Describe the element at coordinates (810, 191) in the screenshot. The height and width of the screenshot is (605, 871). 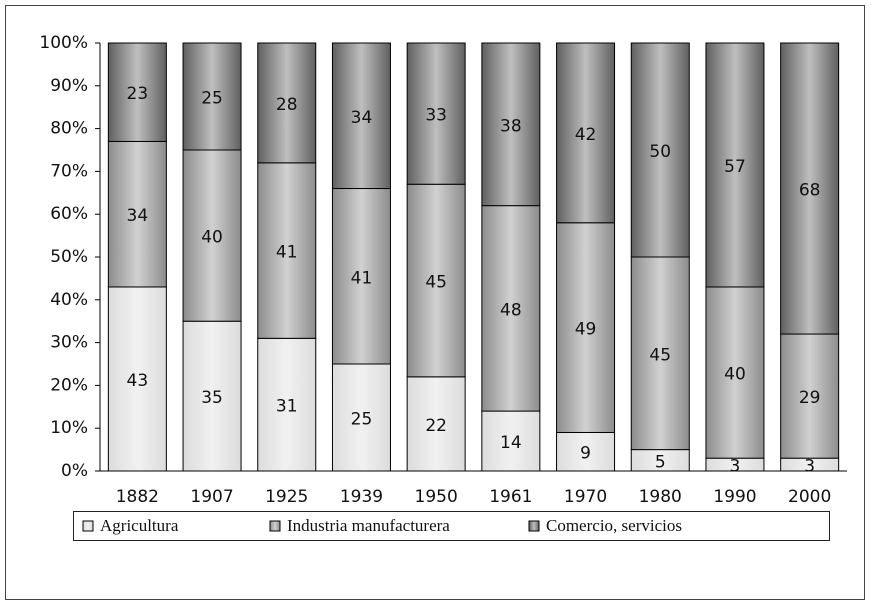
I see `data-label: 68` at that location.